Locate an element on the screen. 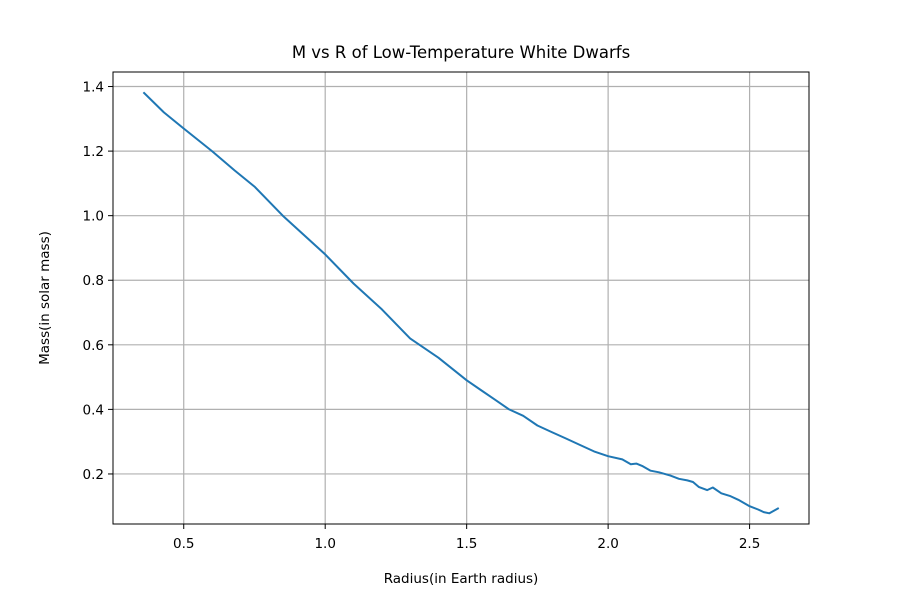 The image size is (900, 600). x-tick-label: 0.5 is located at coordinates (183, 544).